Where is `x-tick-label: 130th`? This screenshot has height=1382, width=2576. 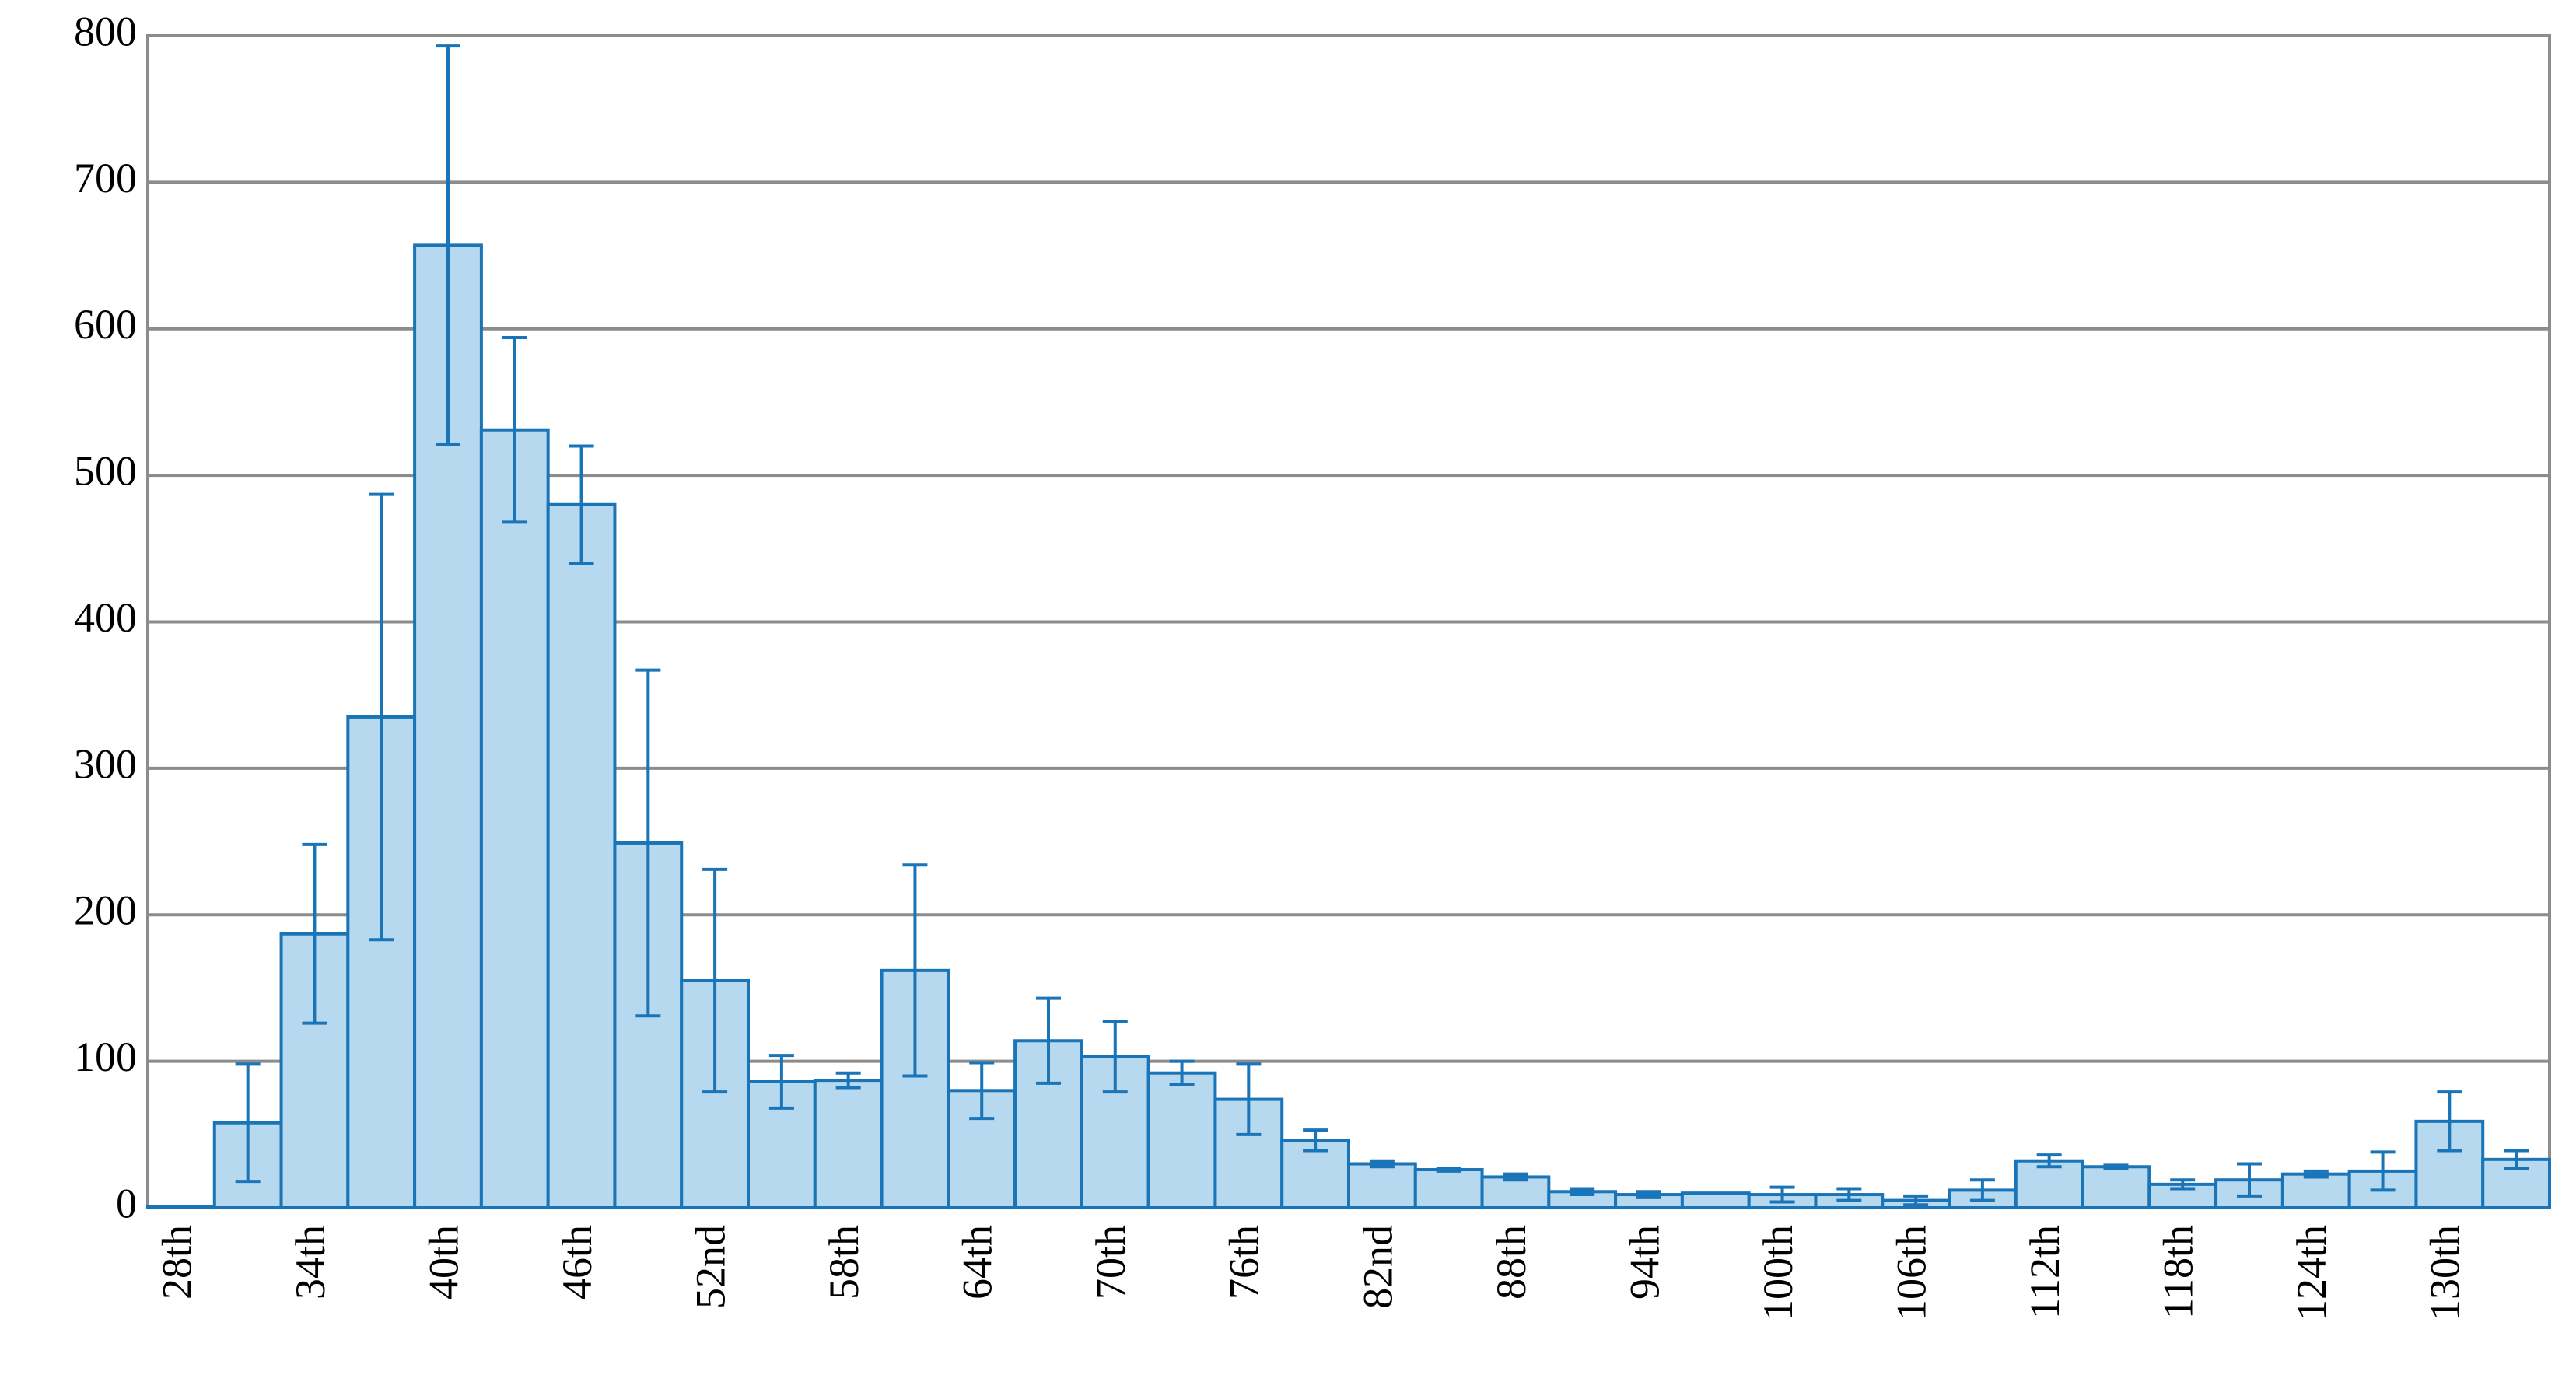 x-tick-label: 130th is located at coordinates (2445, 1273).